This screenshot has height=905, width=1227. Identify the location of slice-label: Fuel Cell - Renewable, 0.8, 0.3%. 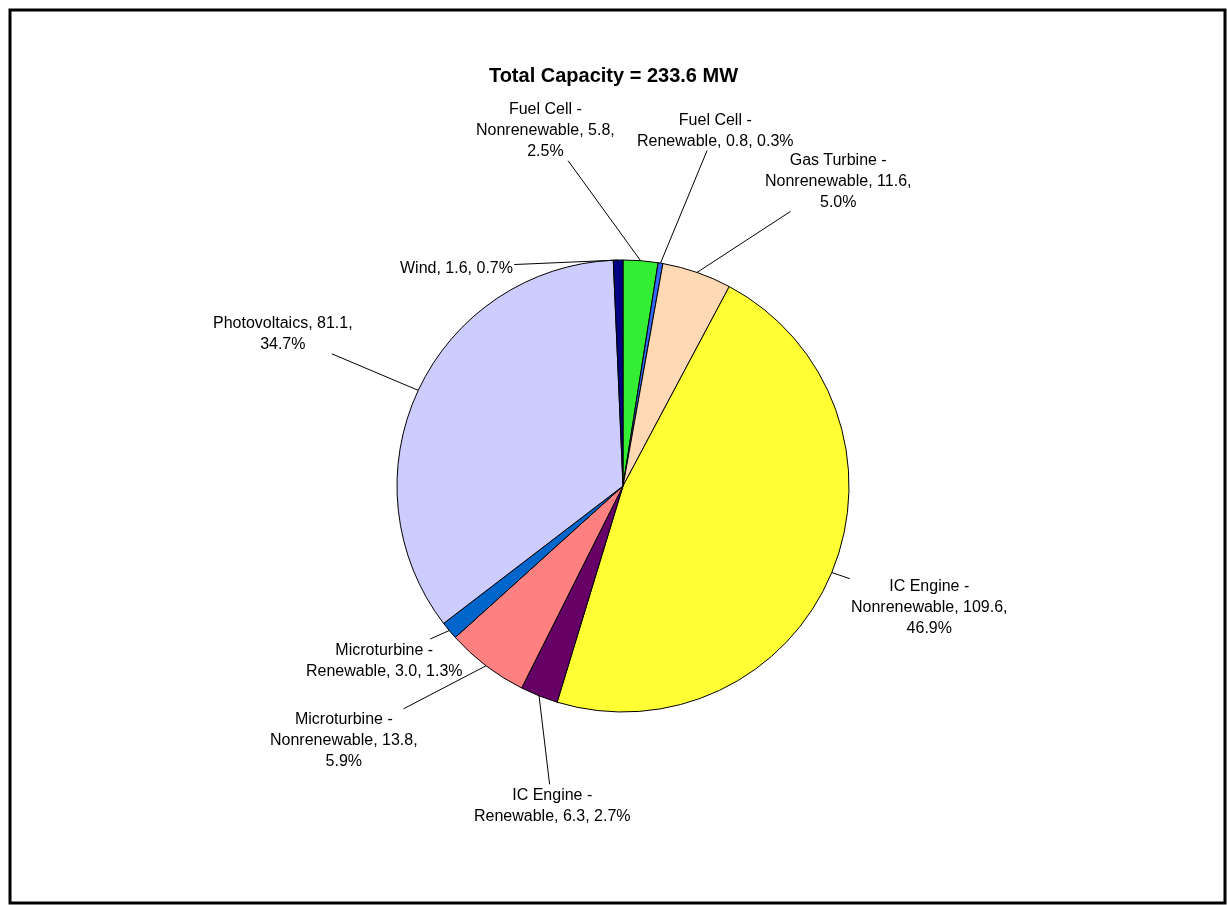
(715, 130).